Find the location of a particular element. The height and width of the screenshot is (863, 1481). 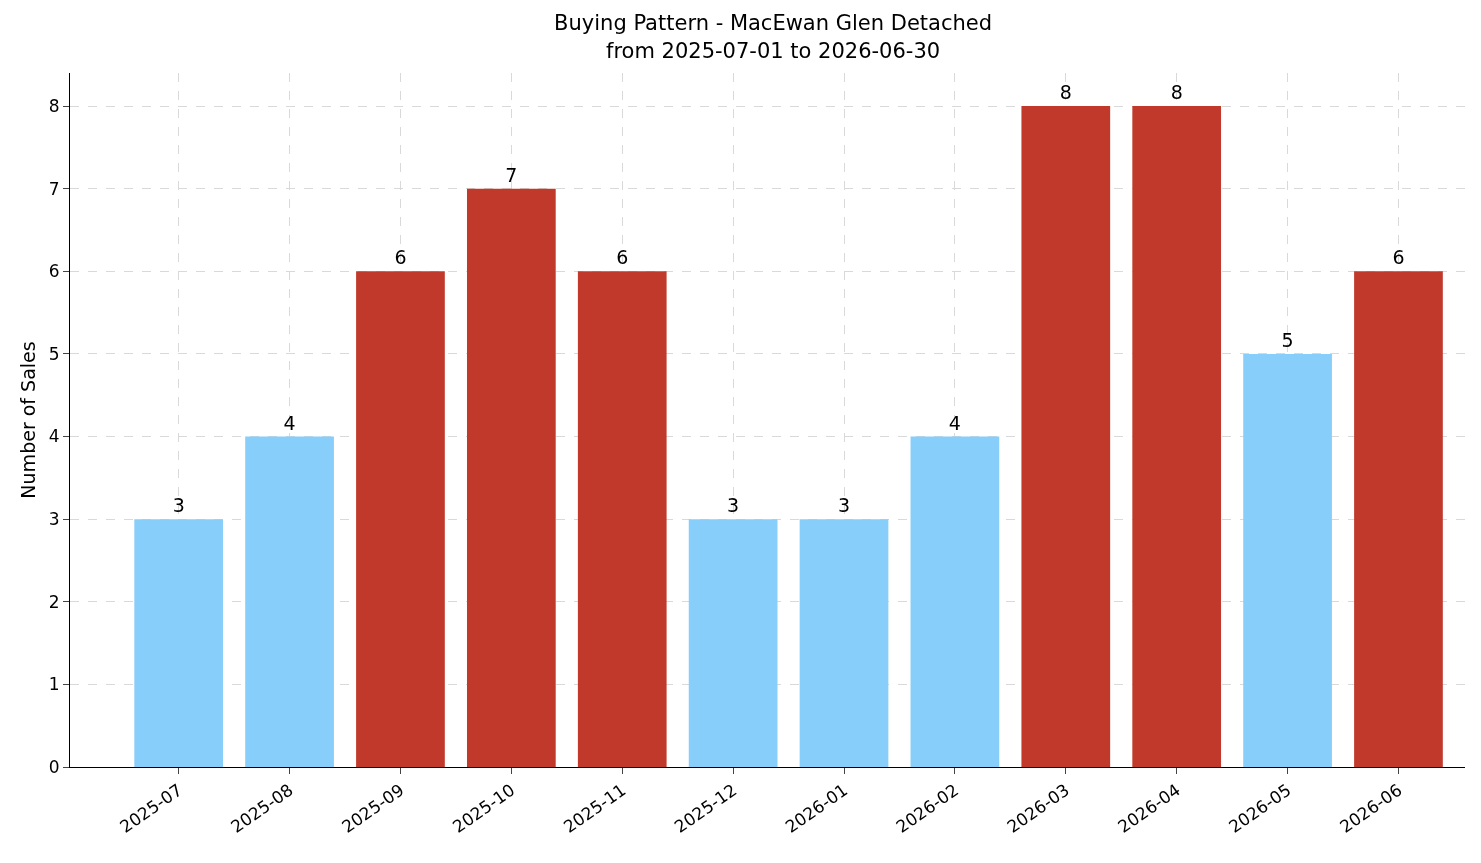

y-tick-label: 7 is located at coordinates (54, 188).